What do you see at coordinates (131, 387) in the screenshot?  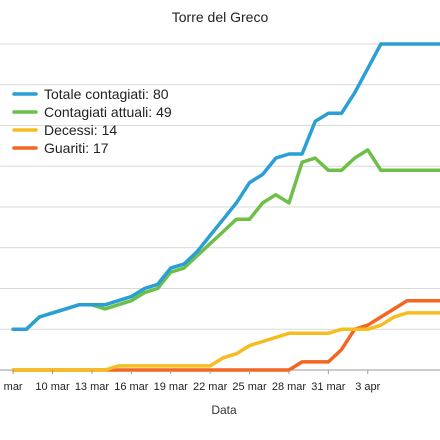 I see `x-tick-label: 16 mar` at bounding box center [131, 387].